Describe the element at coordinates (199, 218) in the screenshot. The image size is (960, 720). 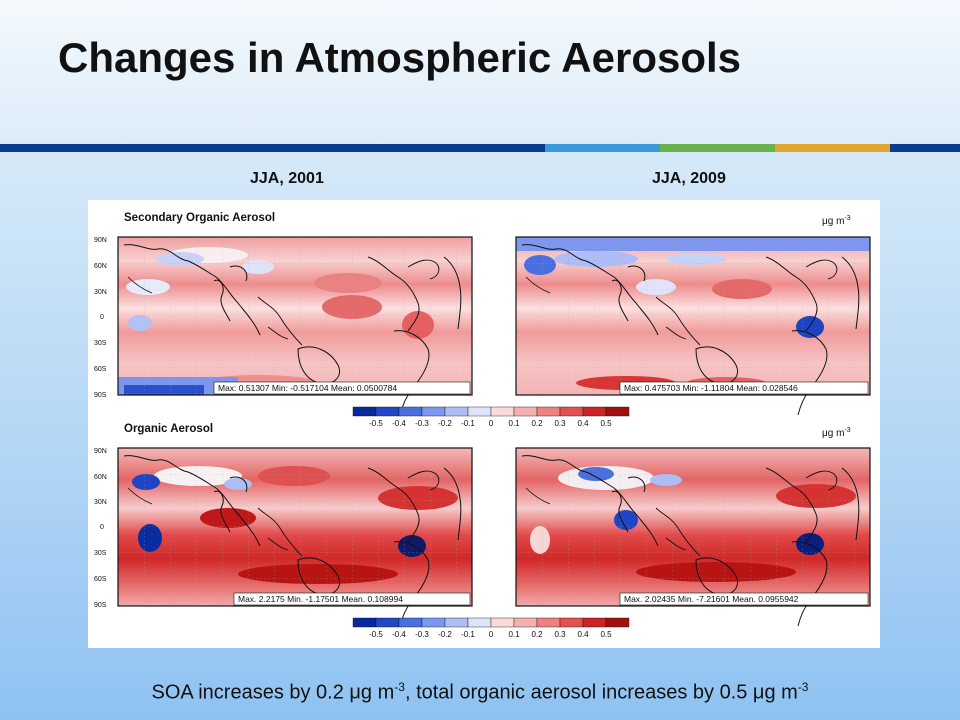
I see `row-title-soa: Secondary Organic Aerosol` at that location.